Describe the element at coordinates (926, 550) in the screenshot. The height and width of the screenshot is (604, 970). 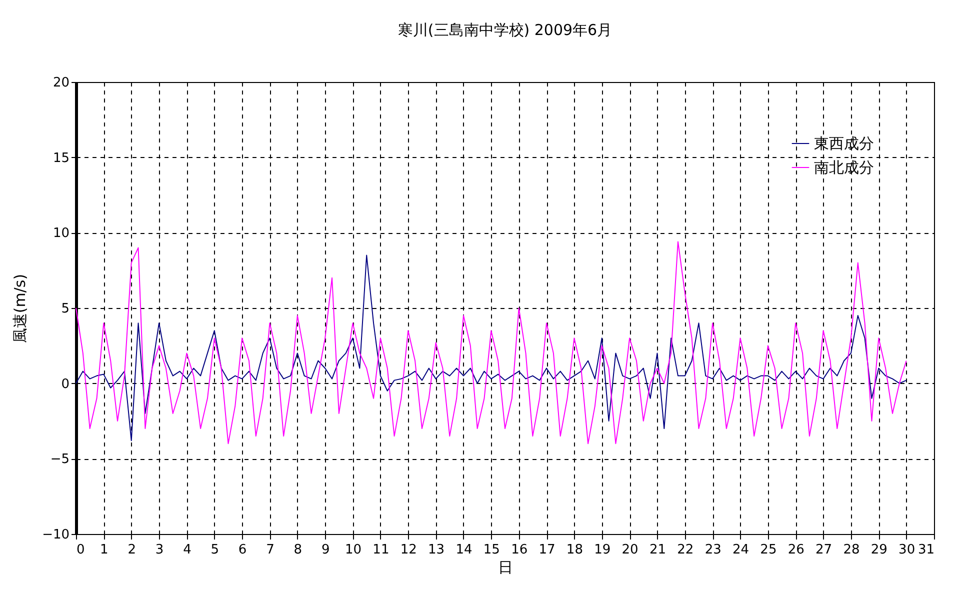
I see `x-tick-label: 31` at that location.